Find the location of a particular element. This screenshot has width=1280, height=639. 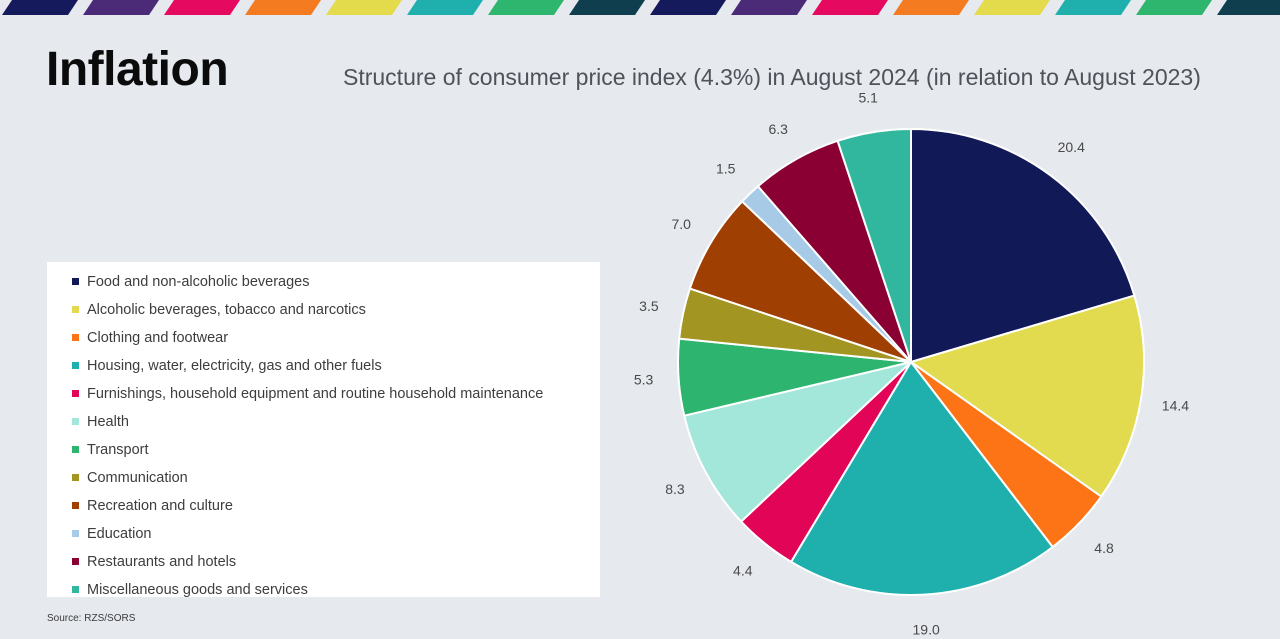

legend-label: Miscellaneous goods and services is located at coordinates (197, 590).